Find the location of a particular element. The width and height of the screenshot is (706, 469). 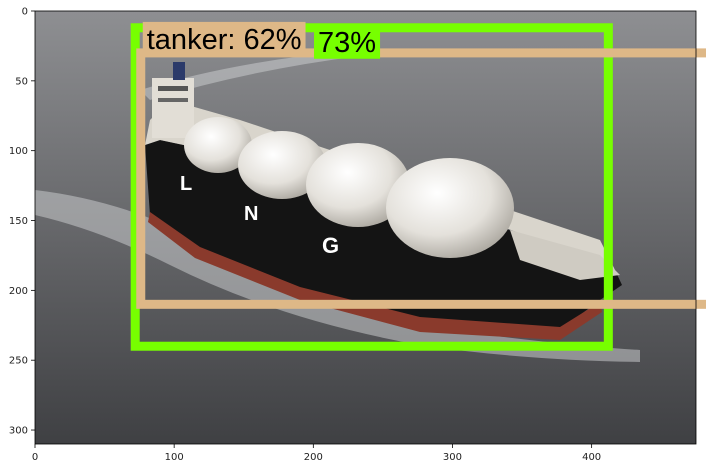

y-axis: 0 50 100 150 200 250 300 is located at coordinates (22, 222).